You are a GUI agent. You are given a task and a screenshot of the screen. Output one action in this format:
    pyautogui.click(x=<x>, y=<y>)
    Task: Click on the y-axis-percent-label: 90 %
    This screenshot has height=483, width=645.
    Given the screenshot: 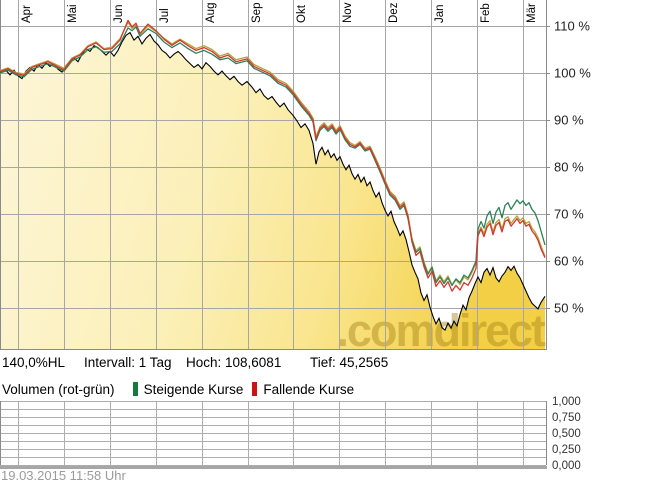 What is the action you would take?
    pyautogui.click(x=569, y=120)
    